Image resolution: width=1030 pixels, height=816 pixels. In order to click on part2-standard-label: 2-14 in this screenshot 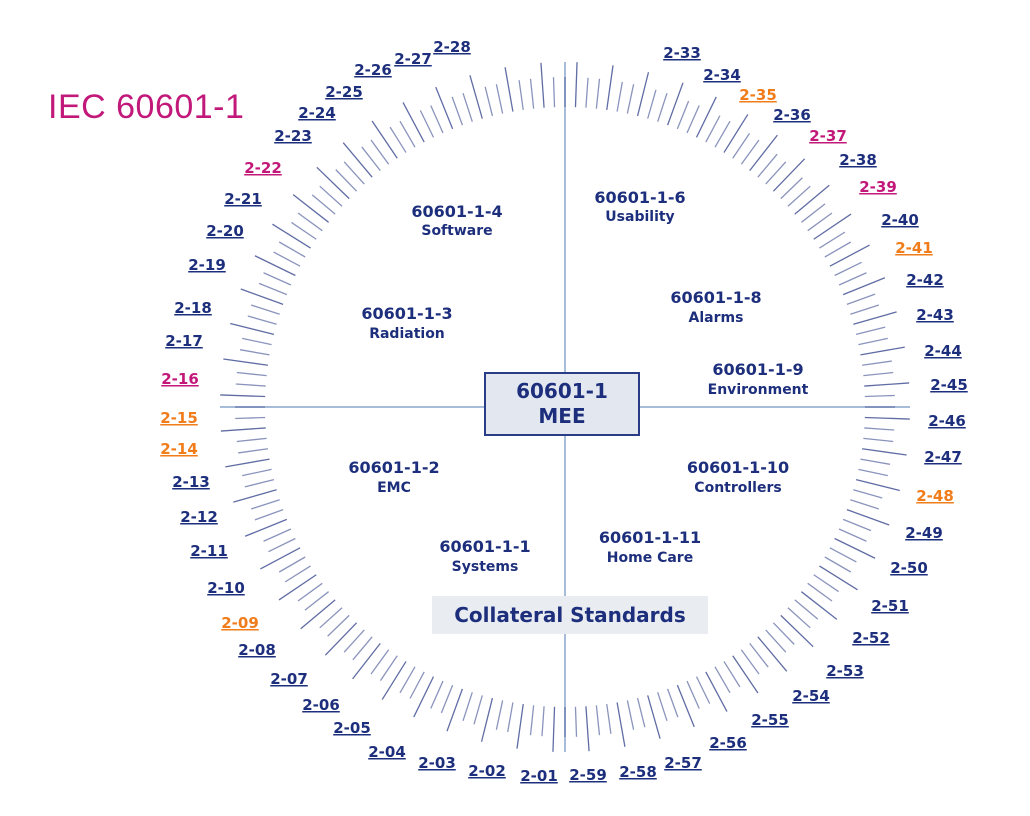, I will do `click(179, 449)`.